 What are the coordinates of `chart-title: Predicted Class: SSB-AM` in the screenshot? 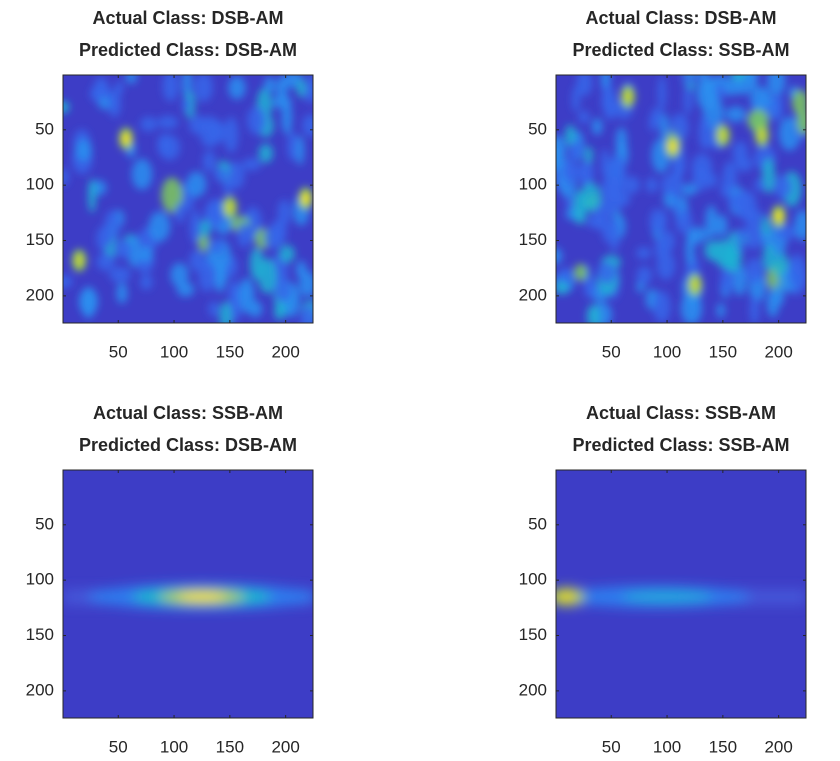 It's located at (680, 445).